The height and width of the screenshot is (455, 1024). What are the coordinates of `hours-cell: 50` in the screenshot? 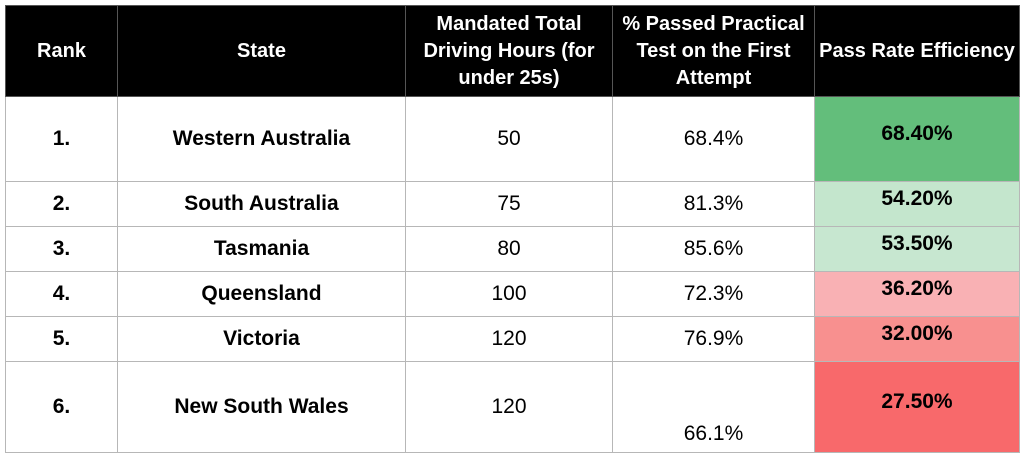 It's located at (509, 139).